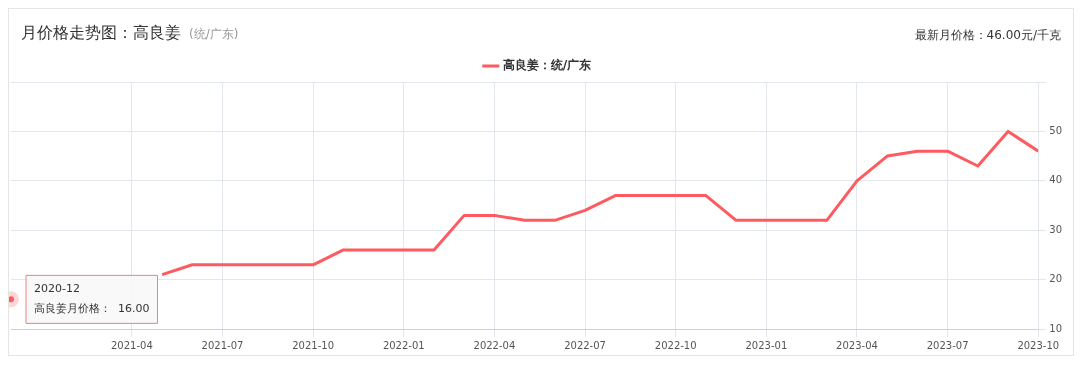 The width and height of the screenshot is (1080, 372). What do you see at coordinates (1056, 180) in the screenshot?
I see `y-tick-label: 40` at bounding box center [1056, 180].